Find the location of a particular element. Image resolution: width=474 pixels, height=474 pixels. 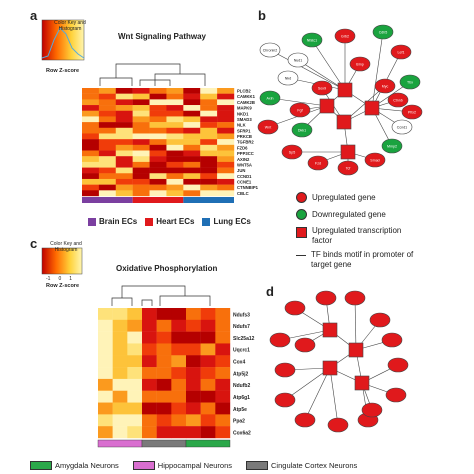

legend-a: Brain ECs Heart ECs Lung ECs is located at coordinates (169, 221).